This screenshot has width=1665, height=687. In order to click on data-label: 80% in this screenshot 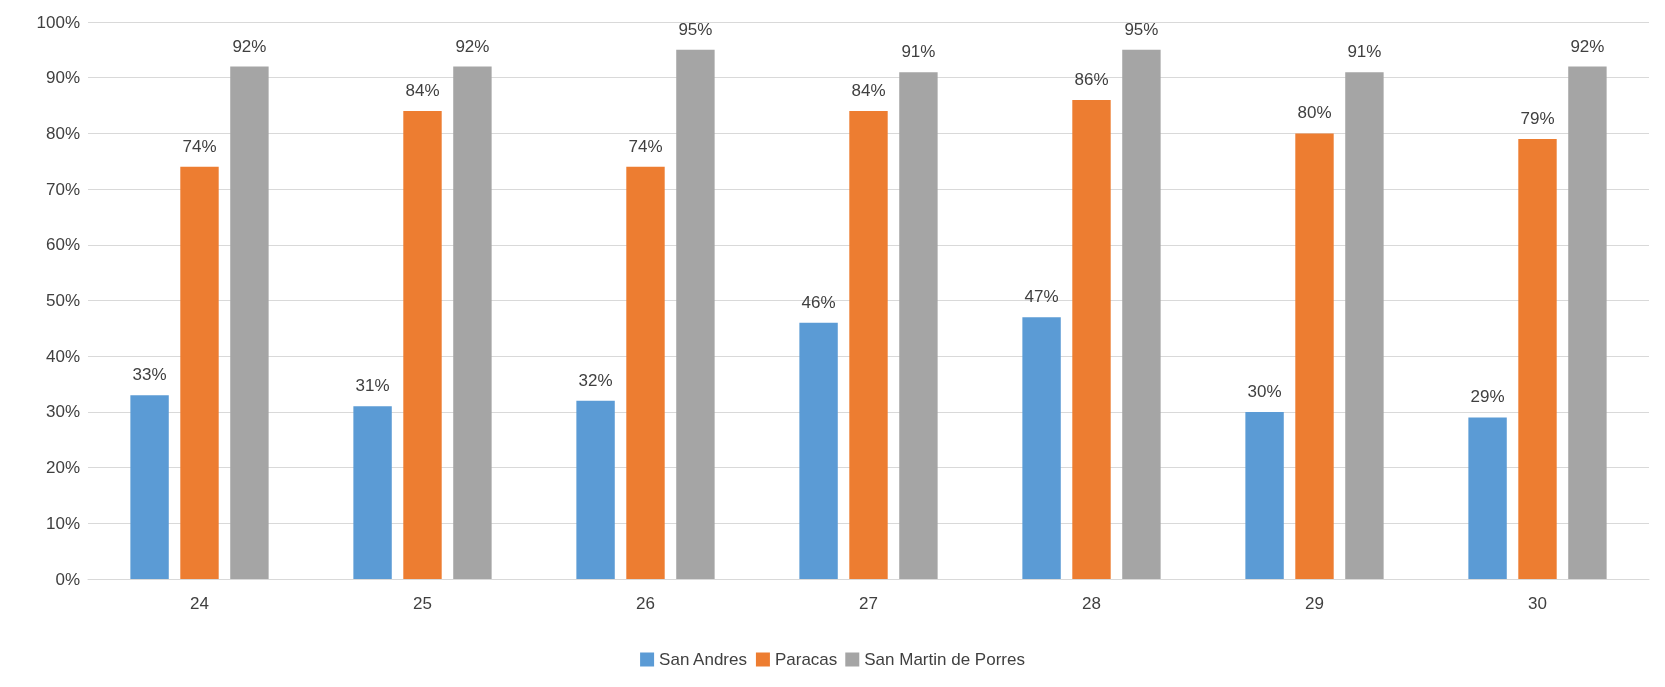, I will do `click(1314, 113)`.